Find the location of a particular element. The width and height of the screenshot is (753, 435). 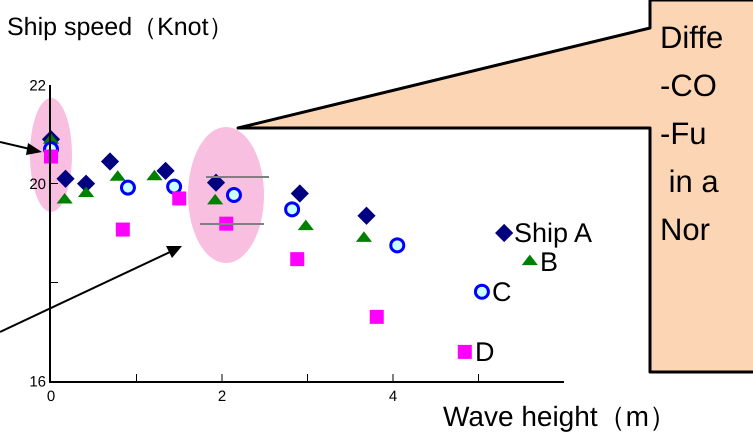

y-axis-title: Ship speed（Knot） is located at coordinates (120, 27).